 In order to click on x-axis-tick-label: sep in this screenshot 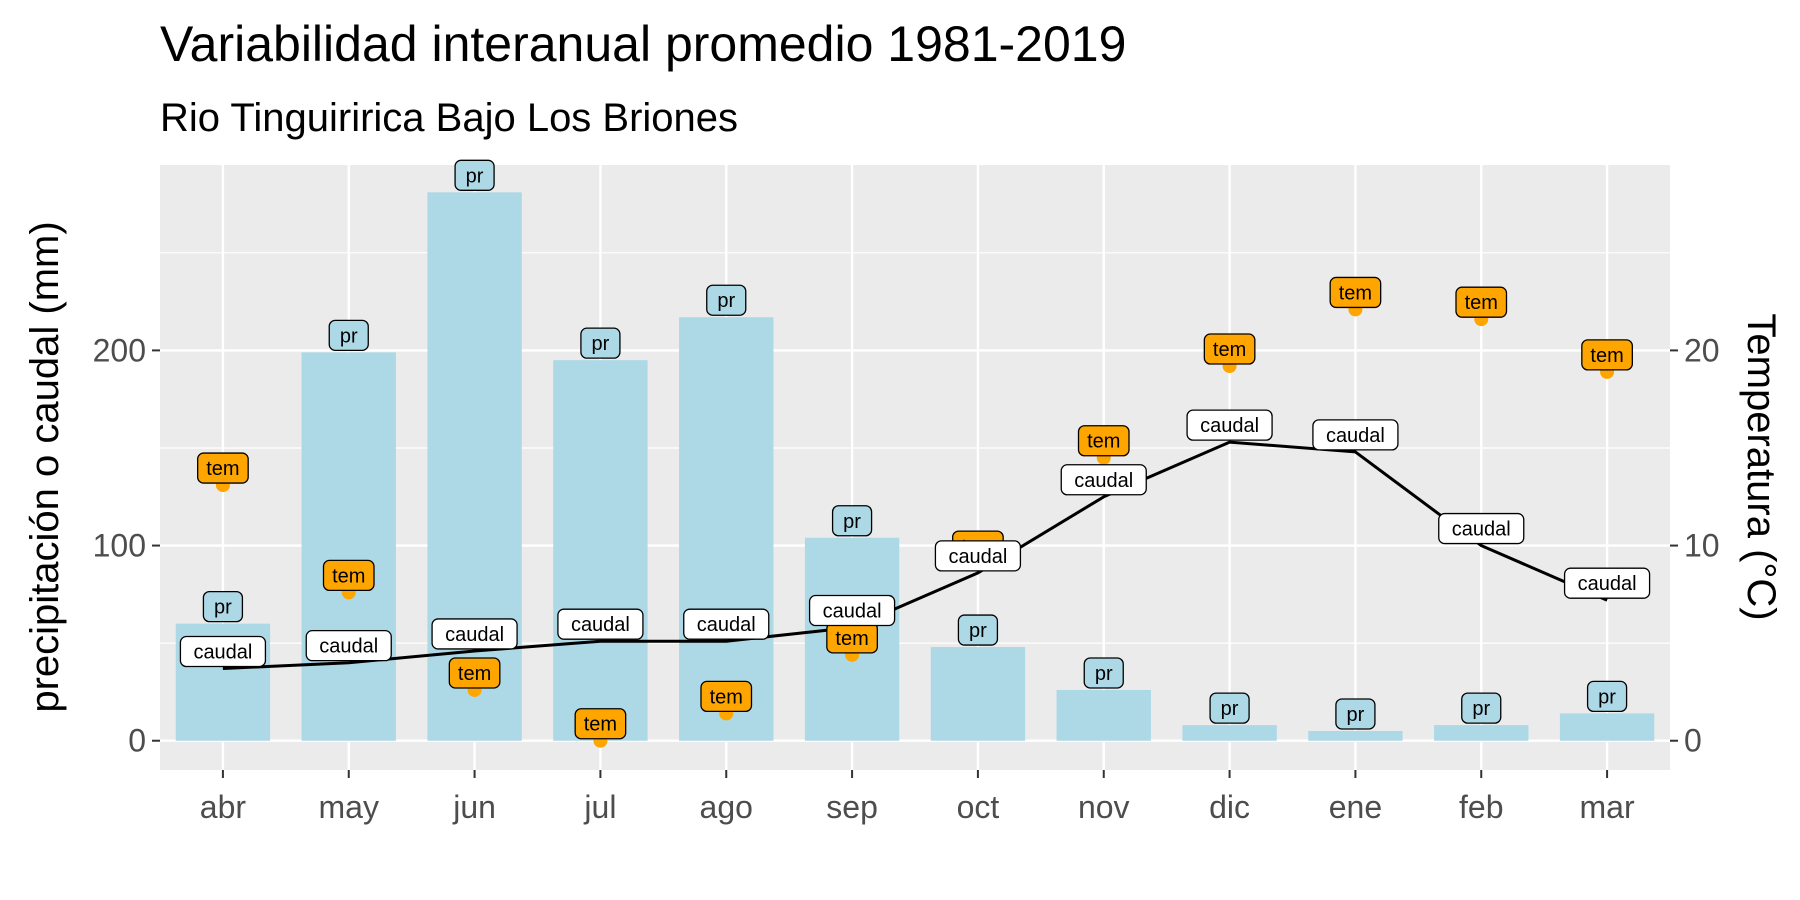, I will do `click(852, 807)`.